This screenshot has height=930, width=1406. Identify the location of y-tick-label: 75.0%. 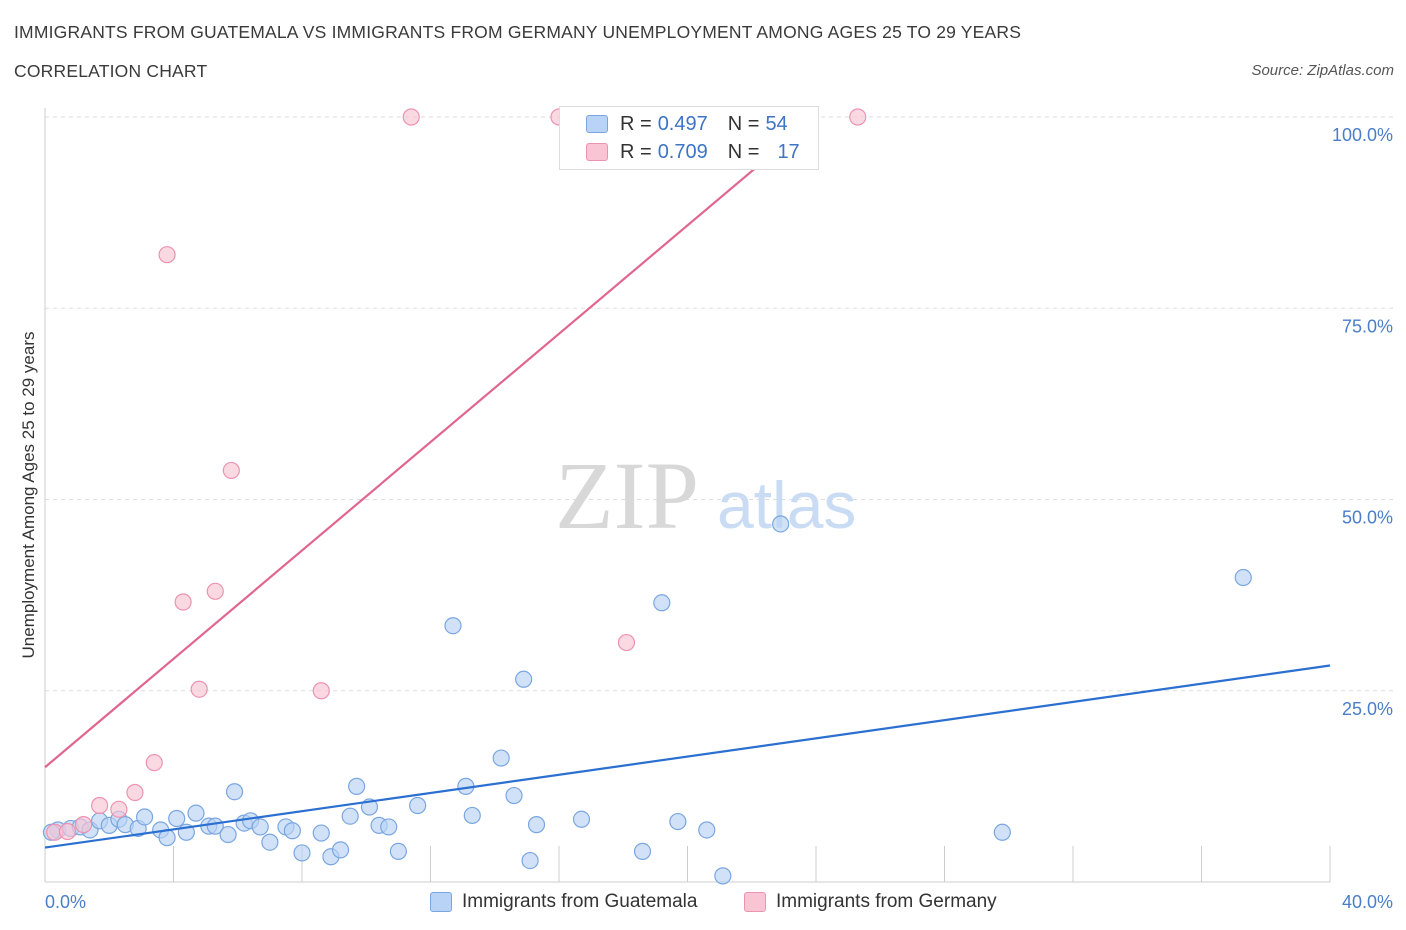
(1367, 326).